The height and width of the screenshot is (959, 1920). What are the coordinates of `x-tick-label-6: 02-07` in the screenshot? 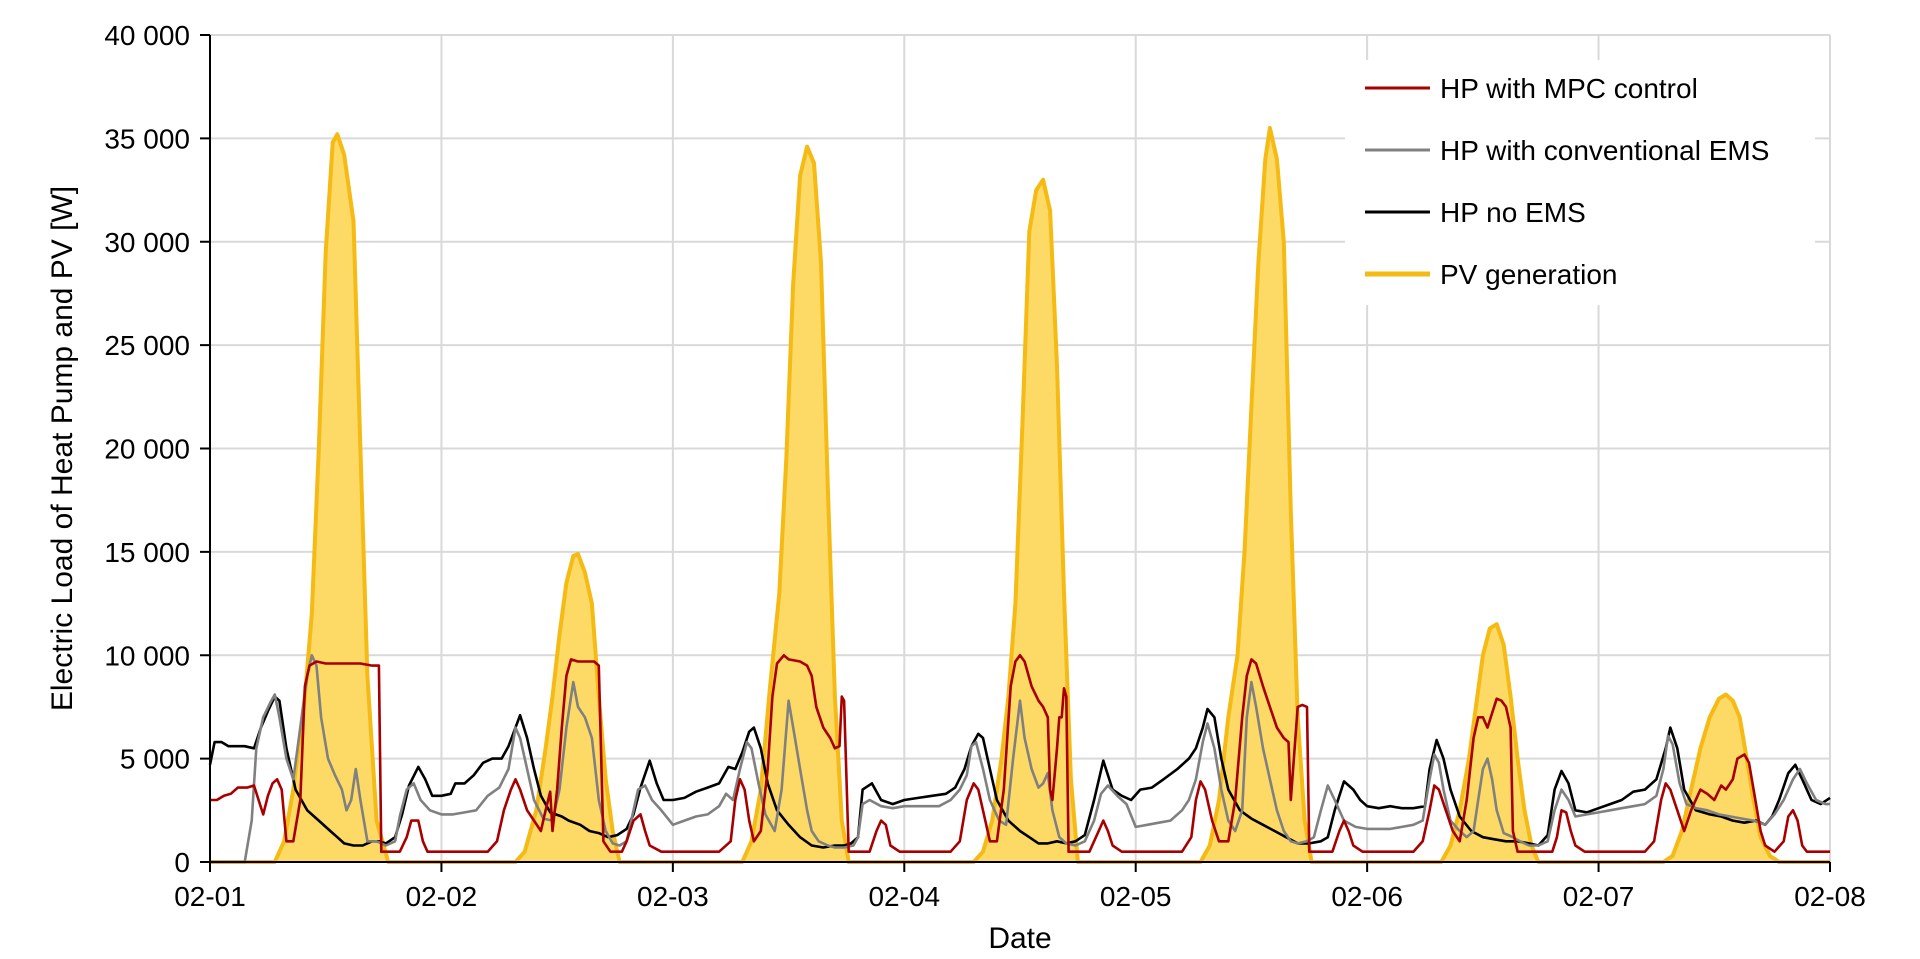 It's located at (1599, 896).